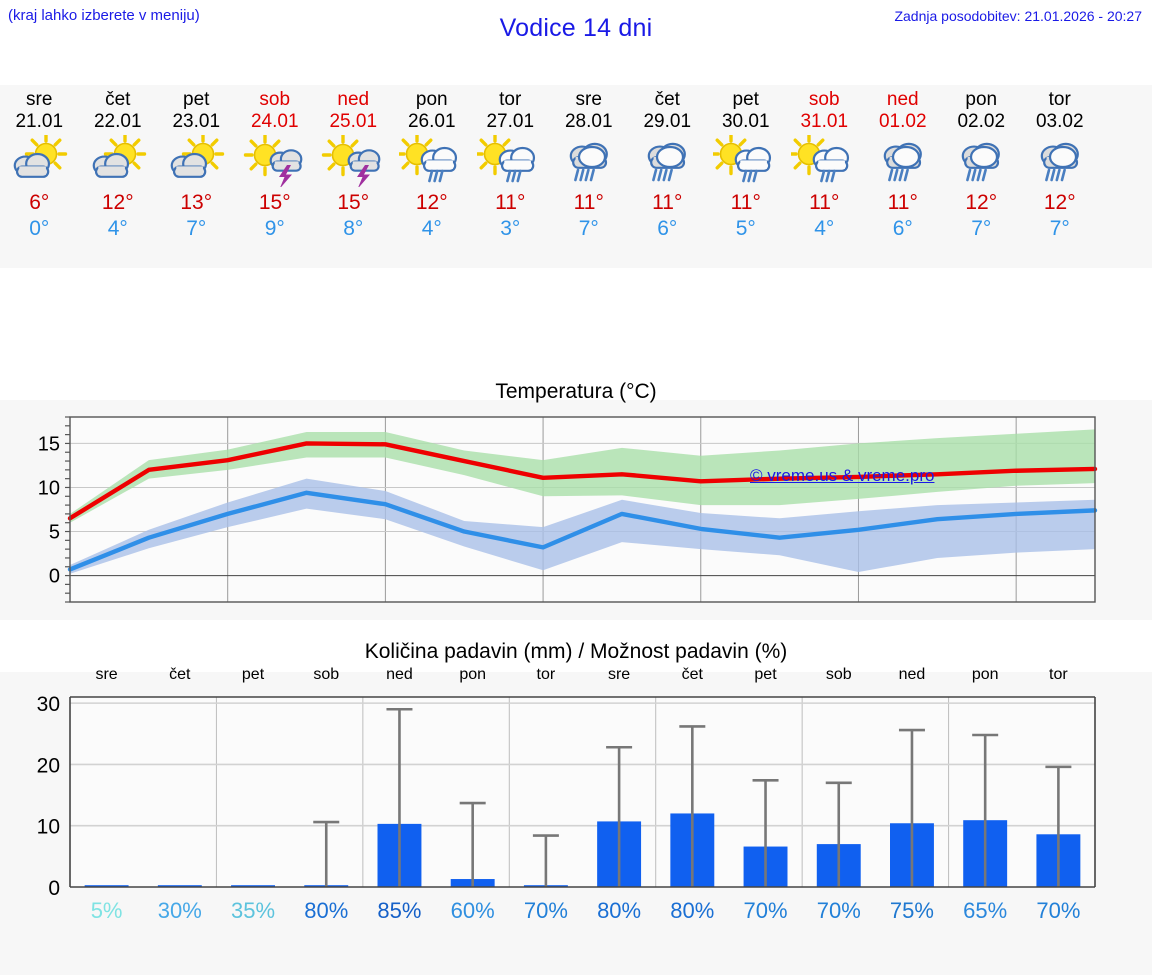 This screenshot has height=975, width=1152. I want to click on copyright-watermark: © vreme.us & vreme.pro, so click(842, 475).